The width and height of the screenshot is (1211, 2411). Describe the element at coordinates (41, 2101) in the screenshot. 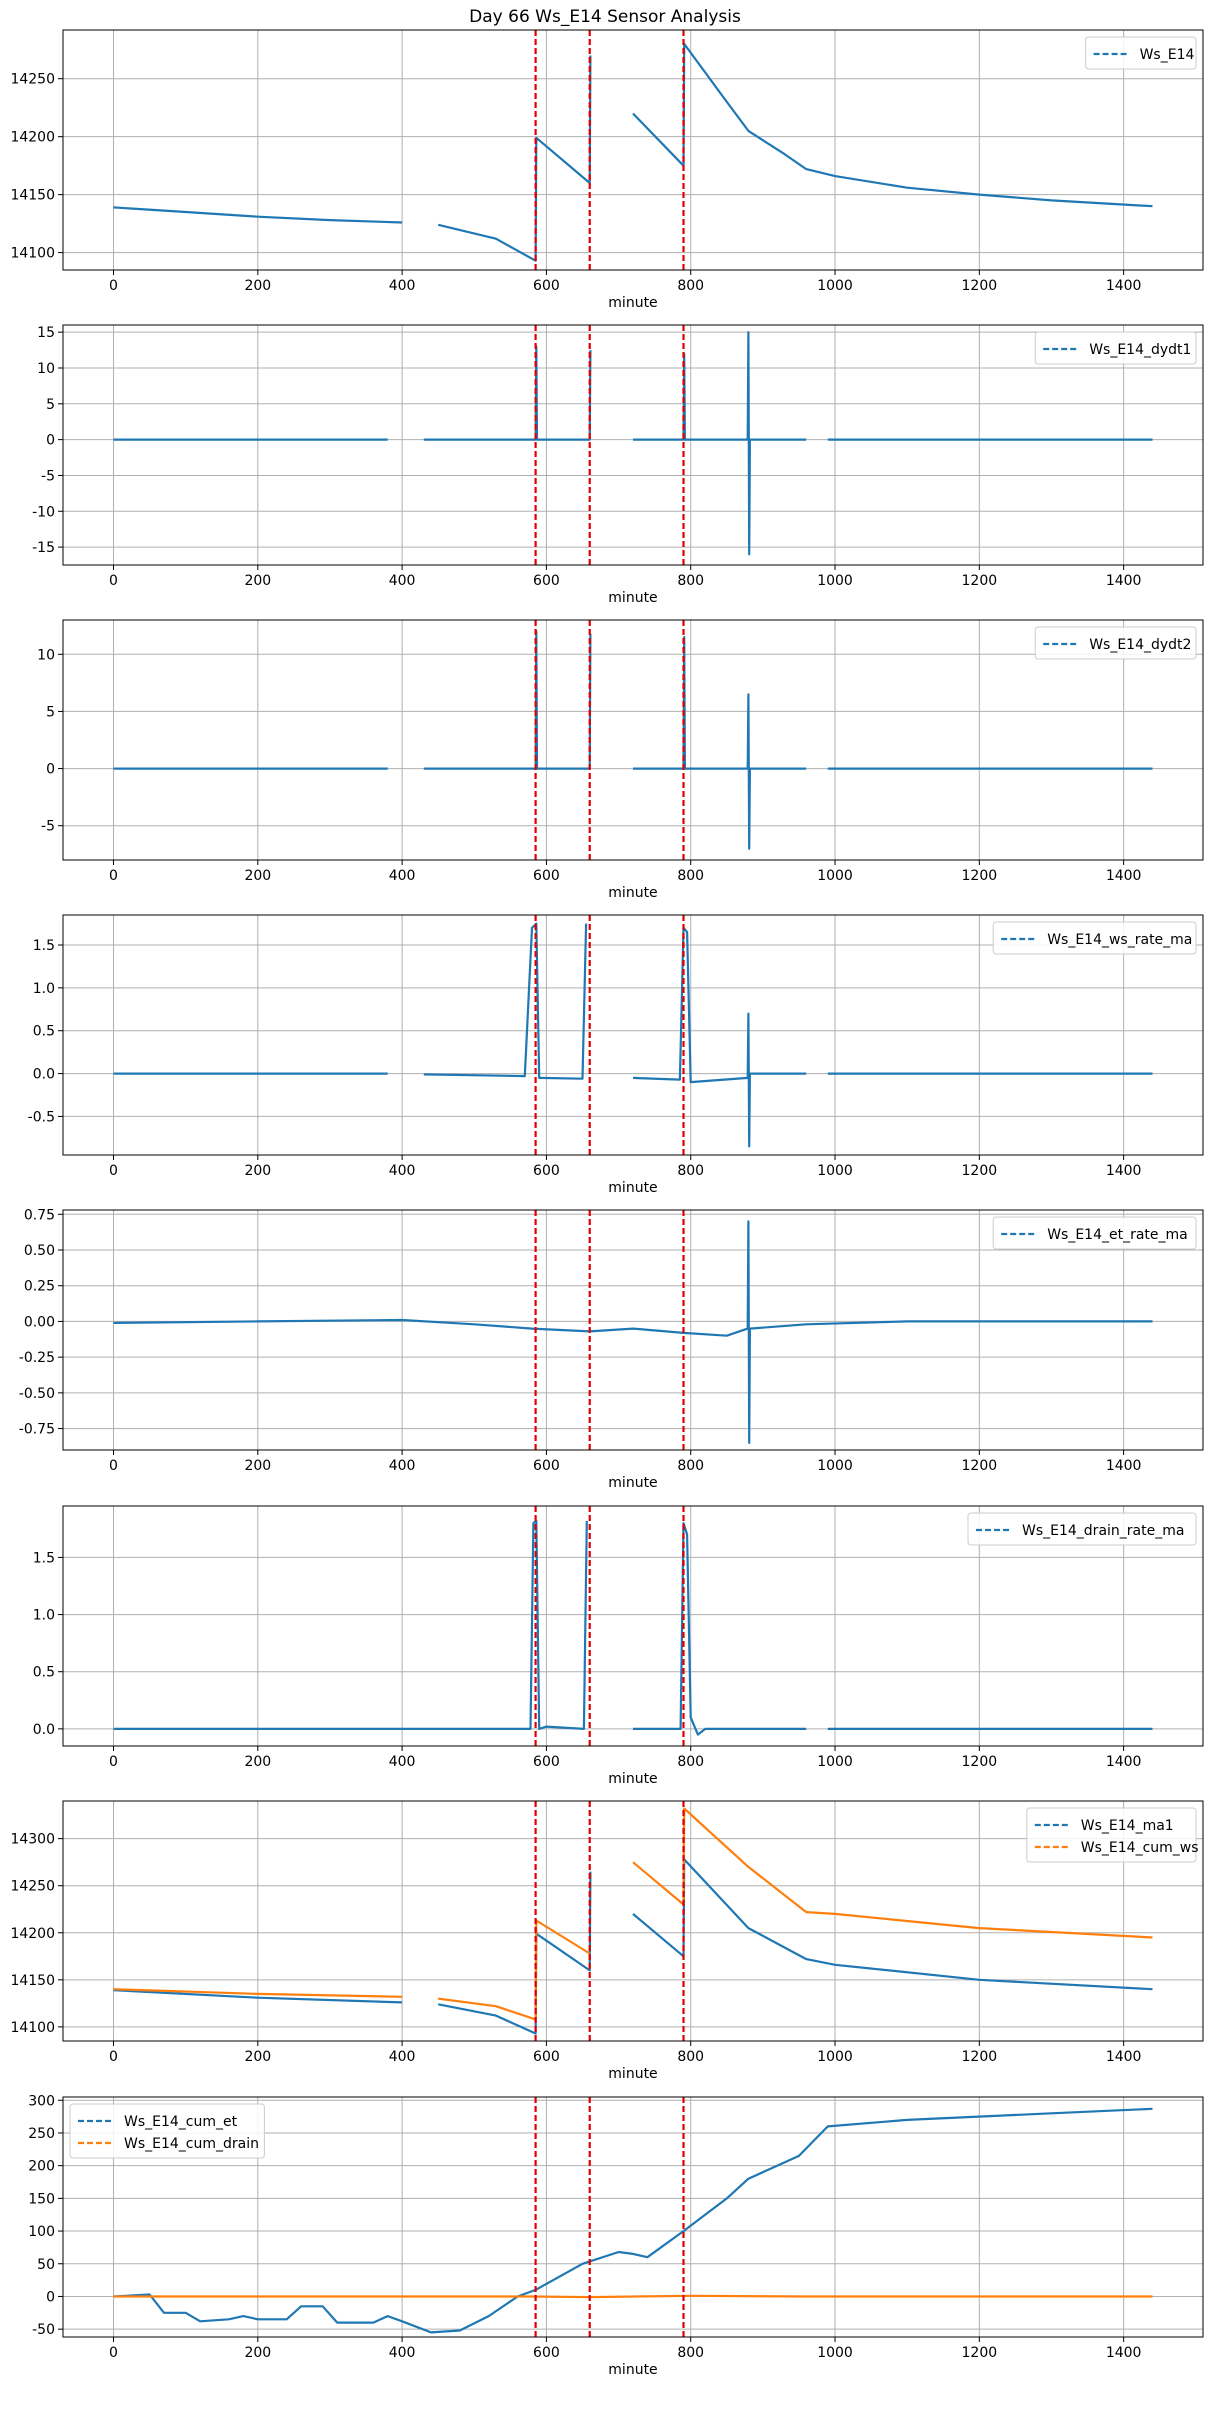

I see `y-tick-label: 300` at that location.